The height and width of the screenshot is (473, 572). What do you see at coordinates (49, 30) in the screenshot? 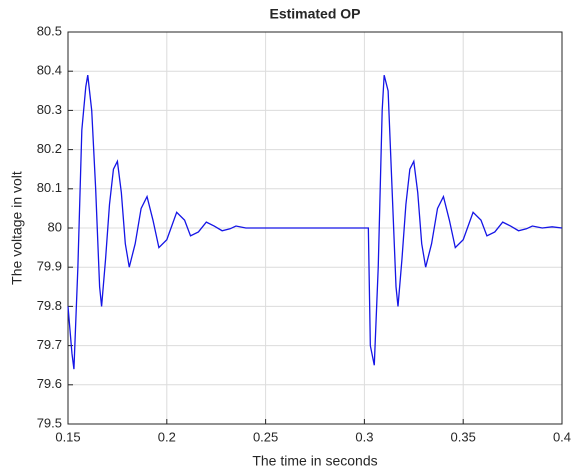
I see `y-tick-label: 80.5` at bounding box center [49, 30].